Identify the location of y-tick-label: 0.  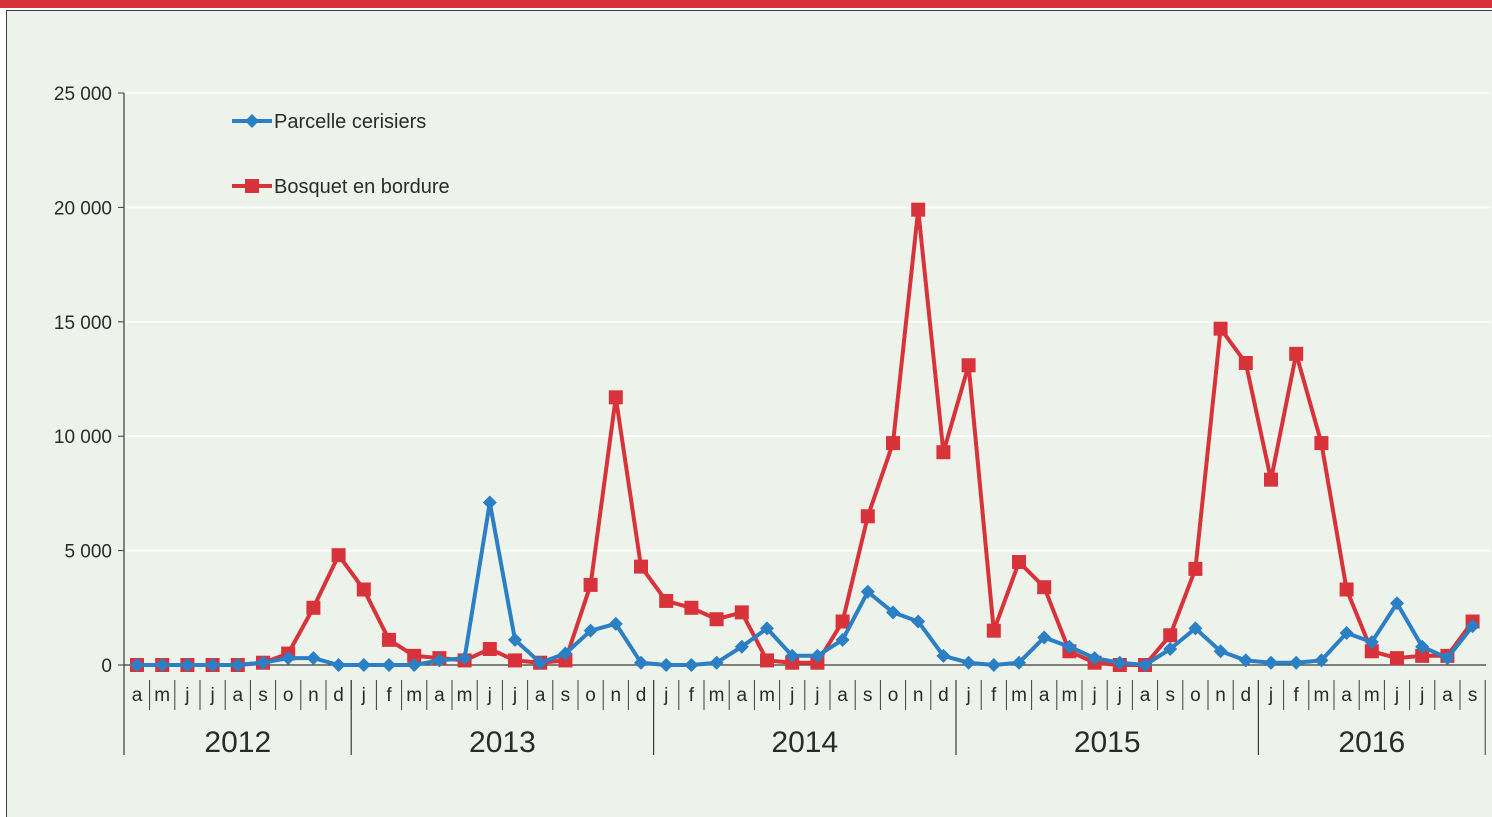
(106, 666).